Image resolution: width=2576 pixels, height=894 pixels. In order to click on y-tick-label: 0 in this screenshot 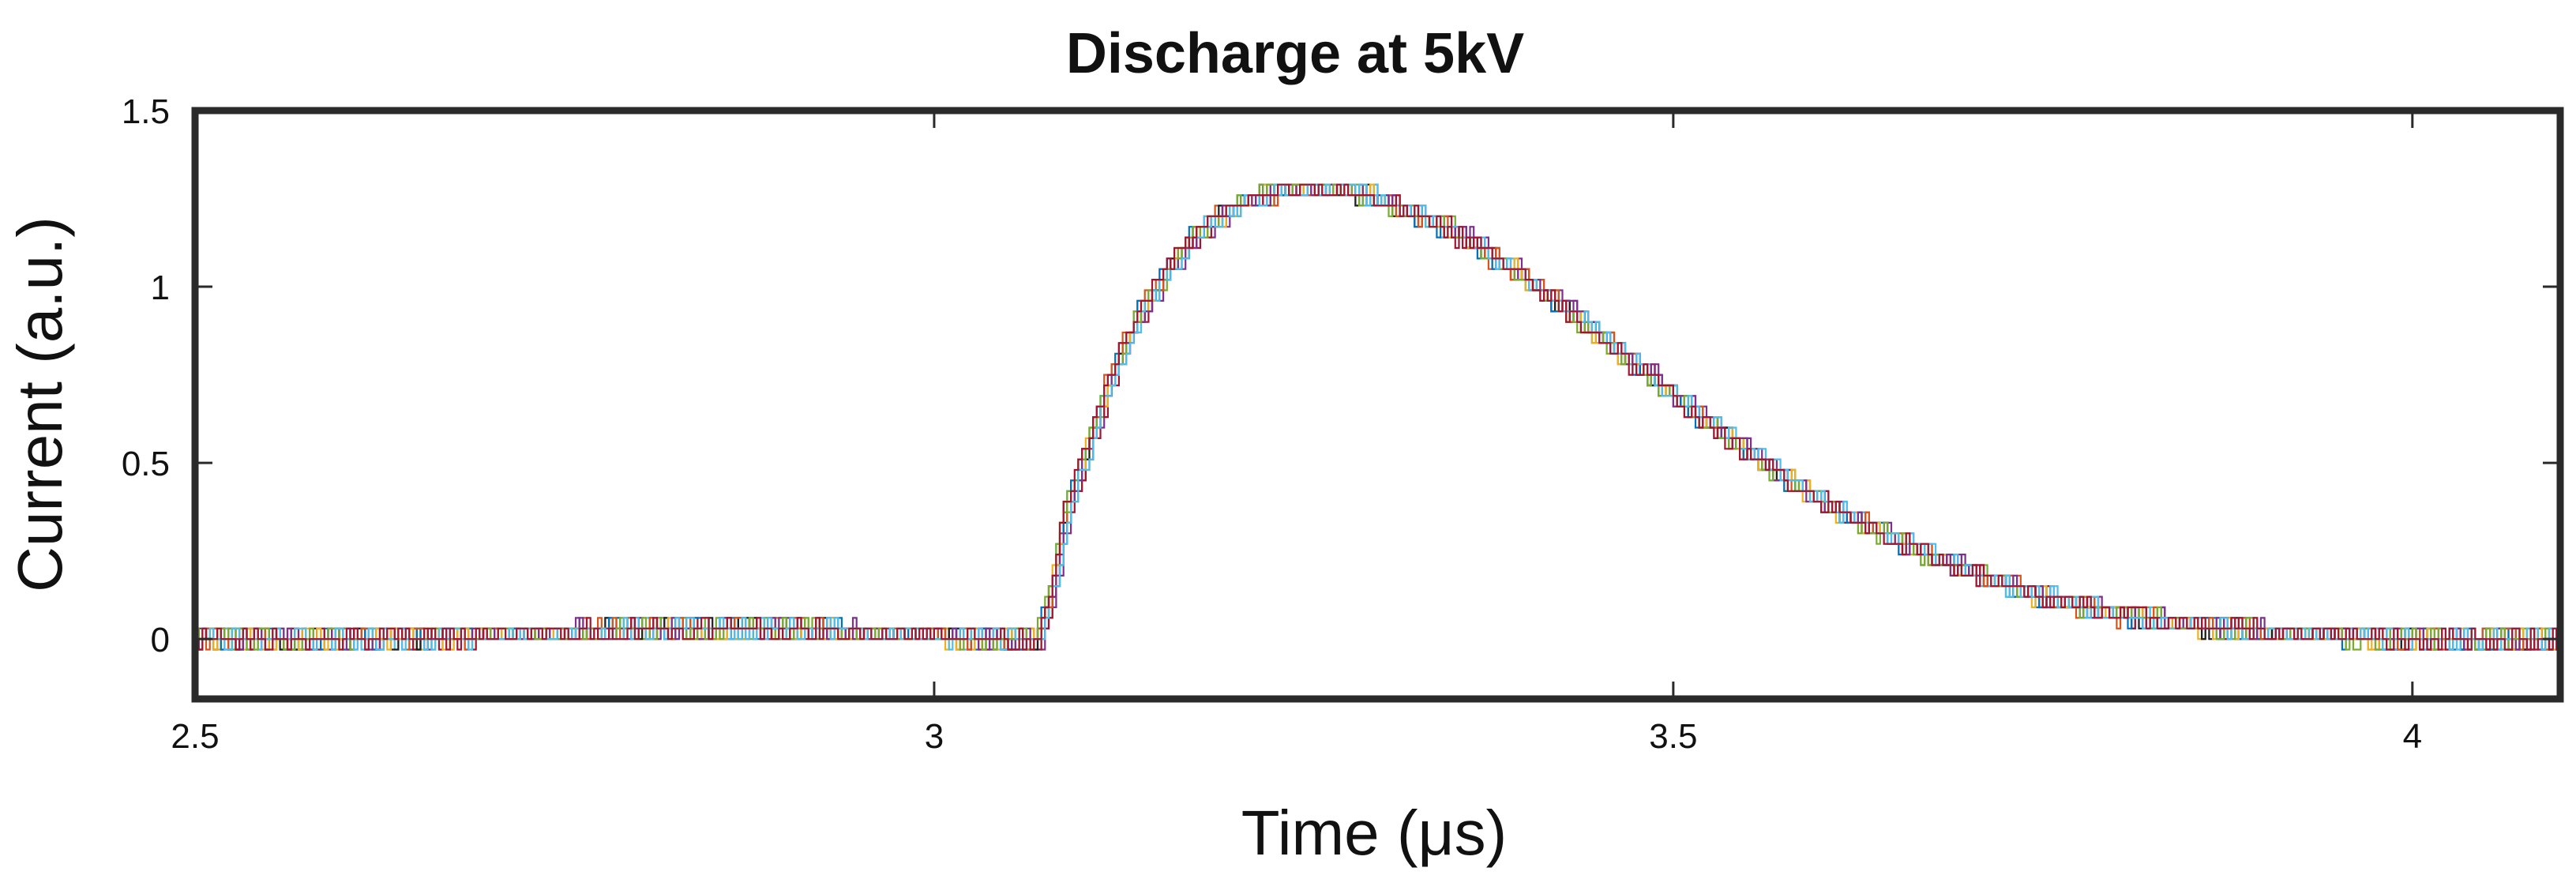, I will do `click(160, 640)`.